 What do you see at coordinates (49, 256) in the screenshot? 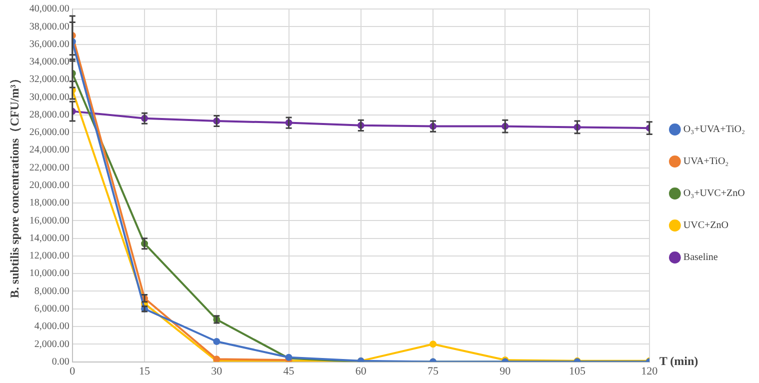
I see `y-tick-label: 12,000.00` at bounding box center [49, 256].